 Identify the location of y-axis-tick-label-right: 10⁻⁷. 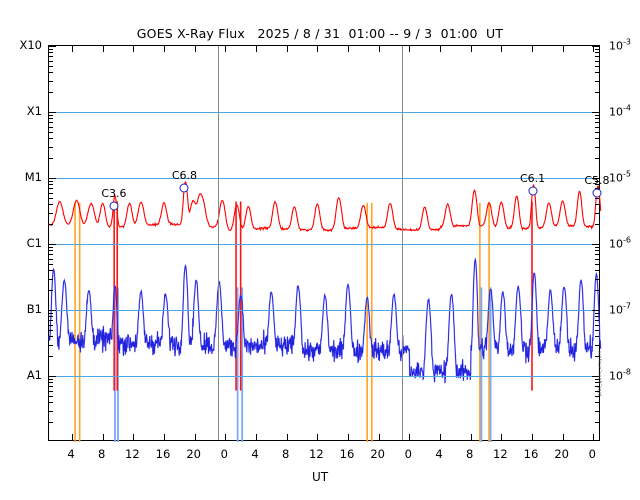
(620, 309).